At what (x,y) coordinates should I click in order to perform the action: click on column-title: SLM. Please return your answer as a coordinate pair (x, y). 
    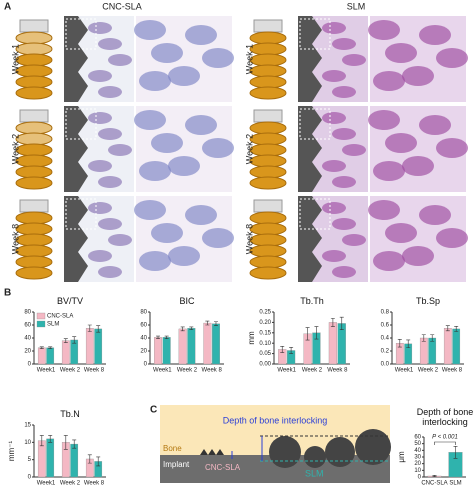
    Looking at the image, I should click on (356, 6).